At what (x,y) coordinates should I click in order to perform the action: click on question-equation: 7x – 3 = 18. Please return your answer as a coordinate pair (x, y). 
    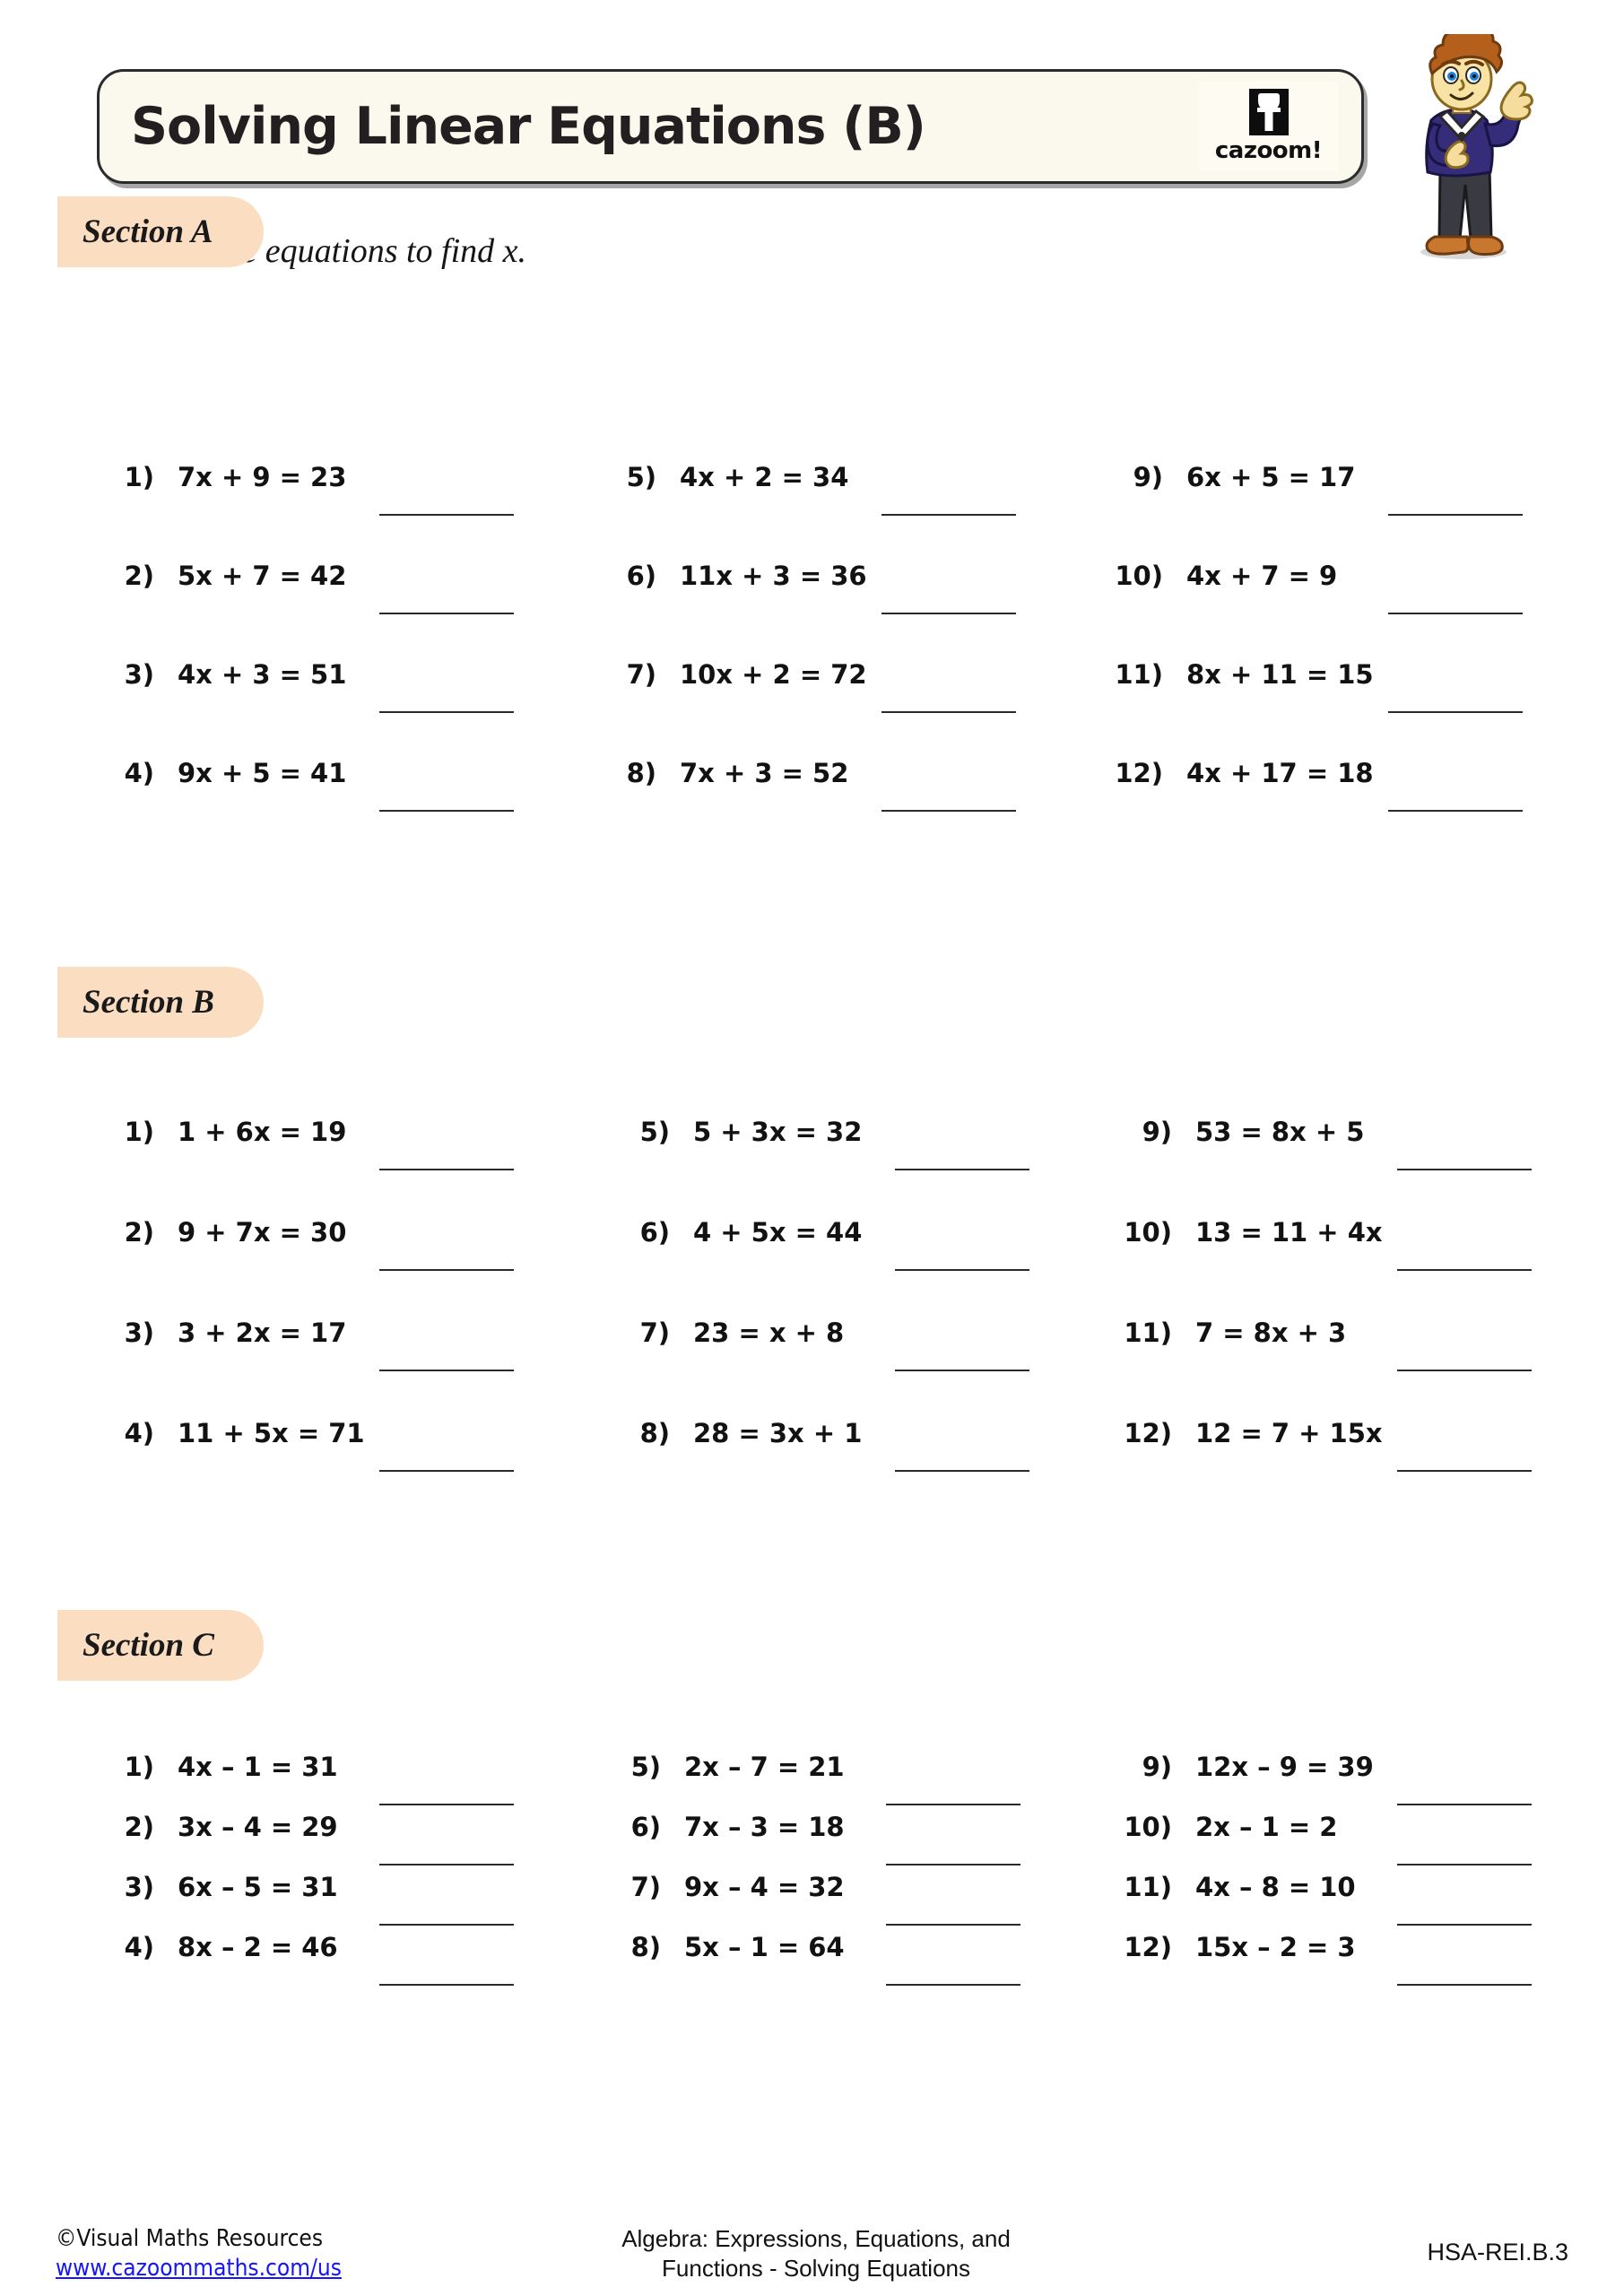
    Looking at the image, I should click on (764, 1827).